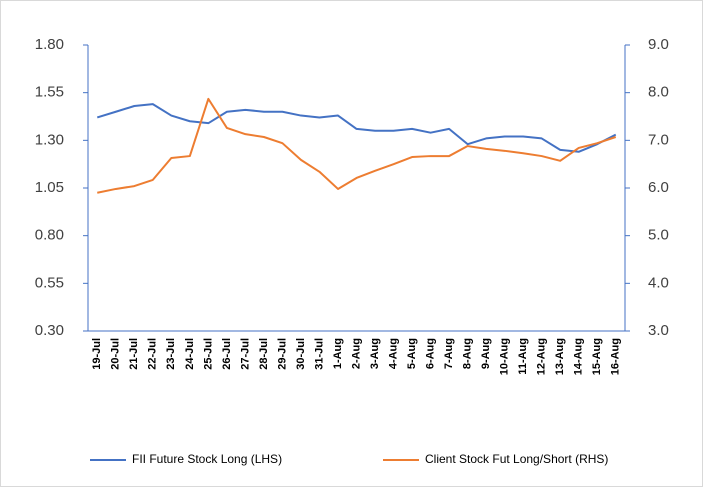 The width and height of the screenshot is (703, 487). Describe the element at coordinates (190, 354) in the screenshot. I see `x-tick-label: 24-Jul` at that location.